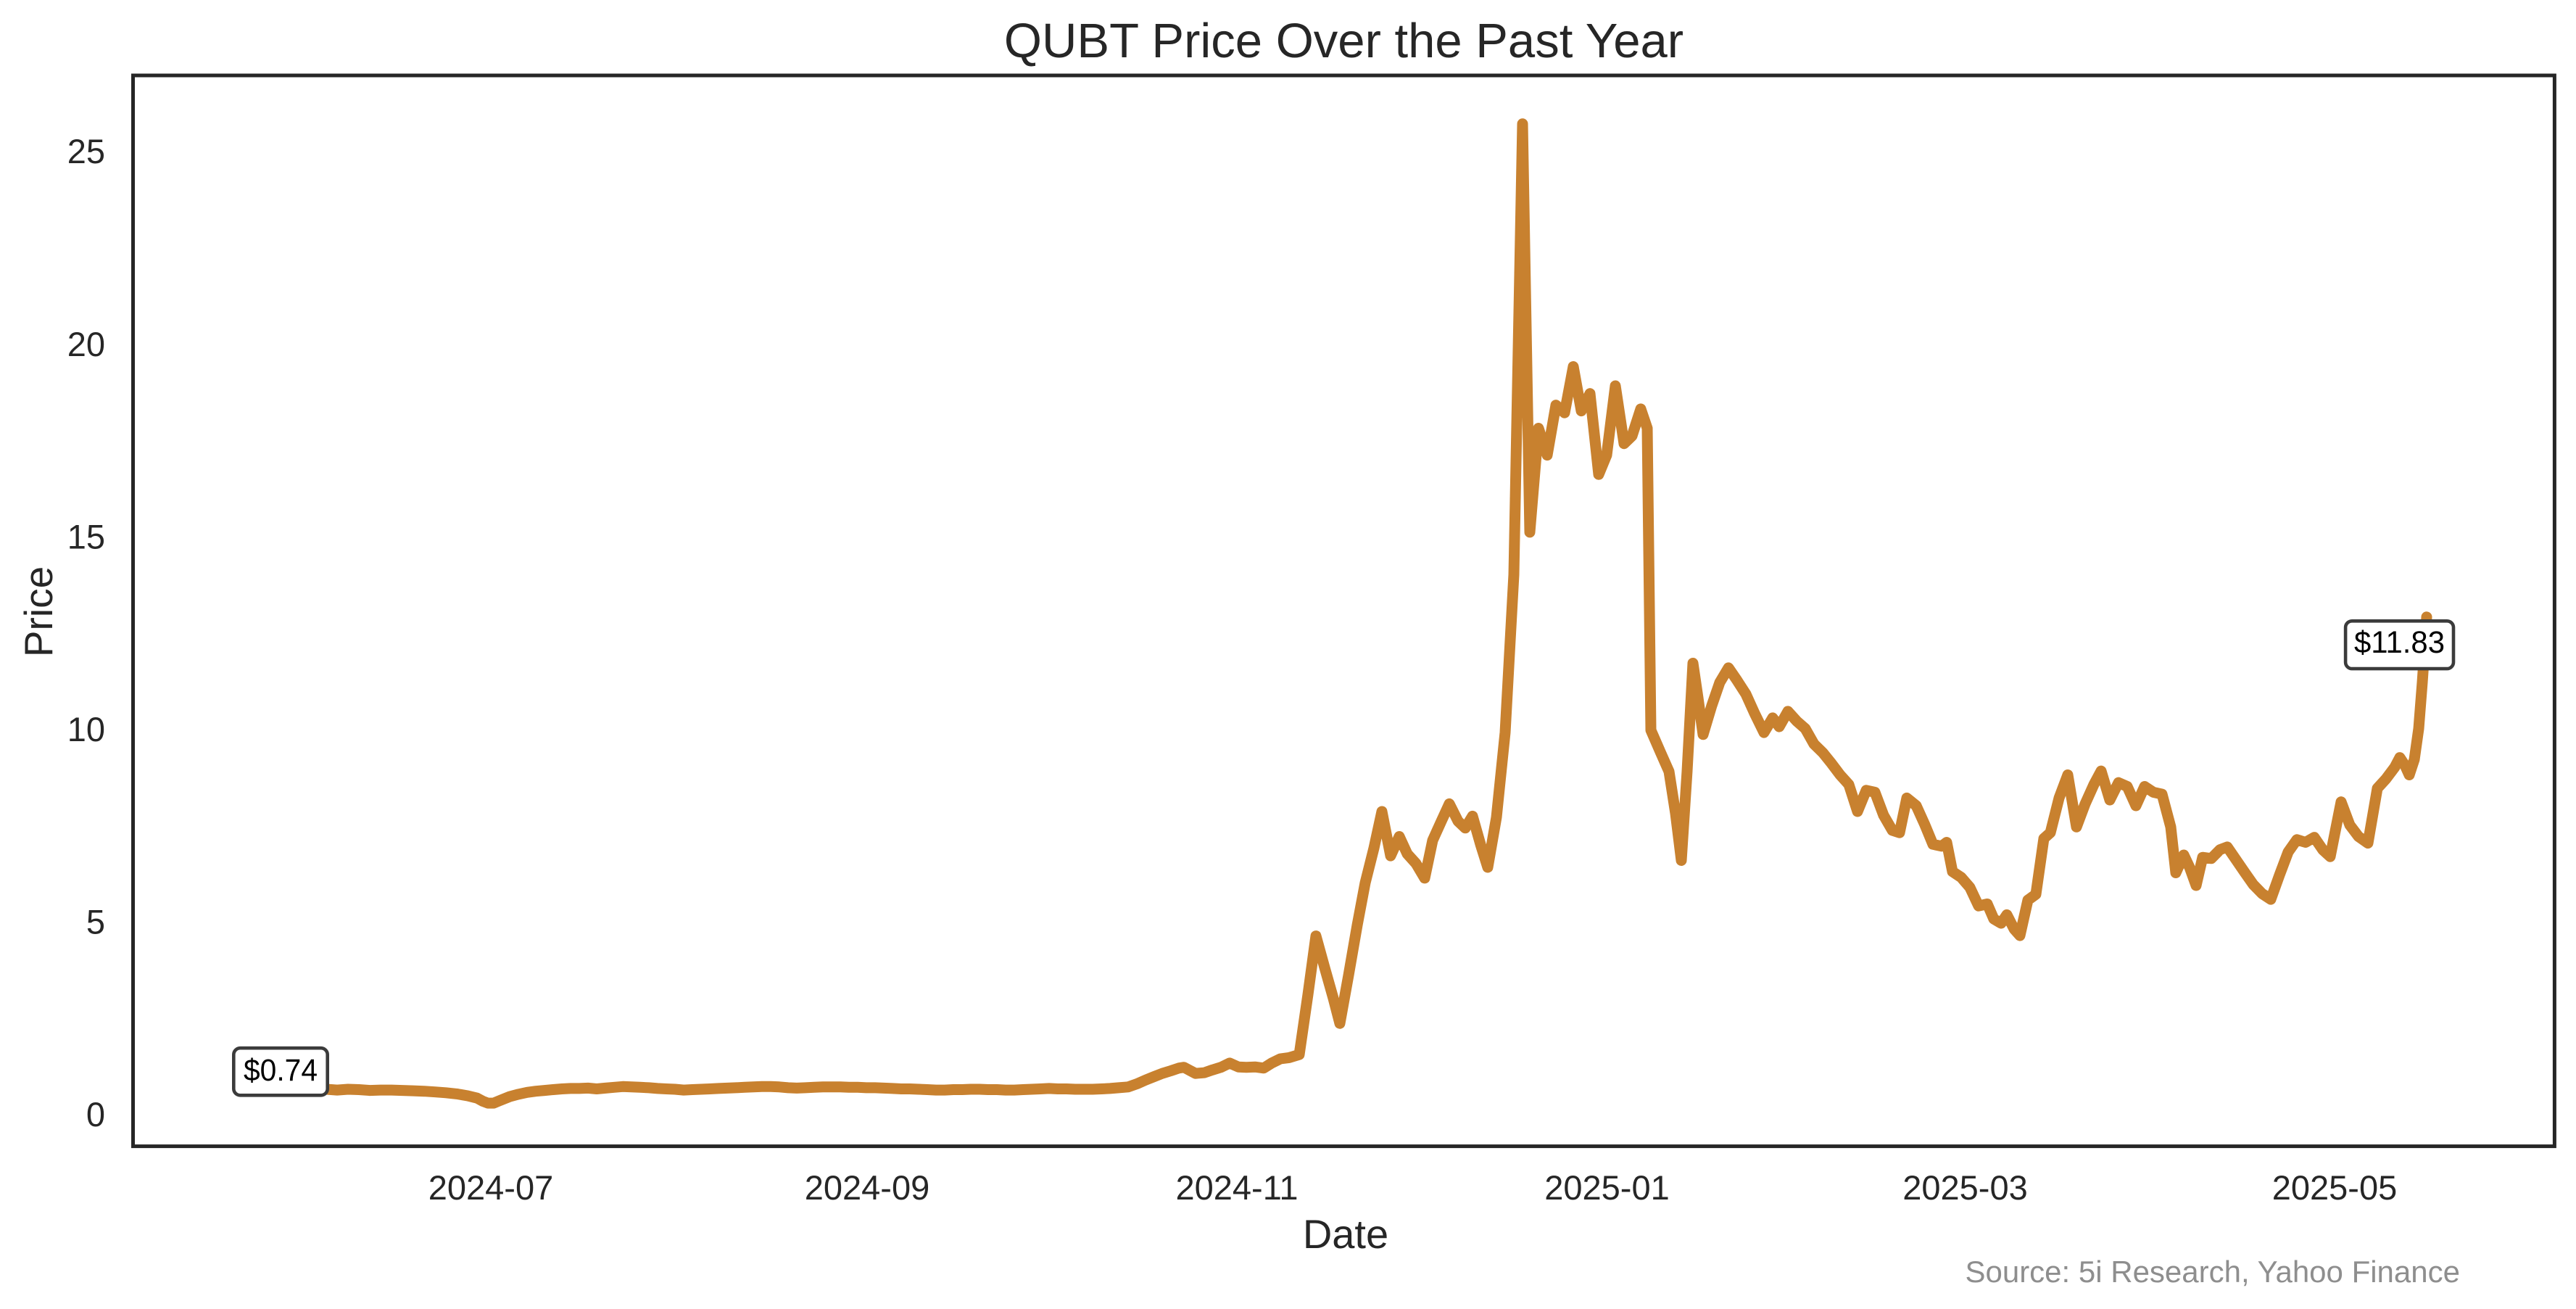 The image size is (2576, 1309). Describe the element at coordinates (96, 1114) in the screenshot. I see `svg-text: 0` at that location.